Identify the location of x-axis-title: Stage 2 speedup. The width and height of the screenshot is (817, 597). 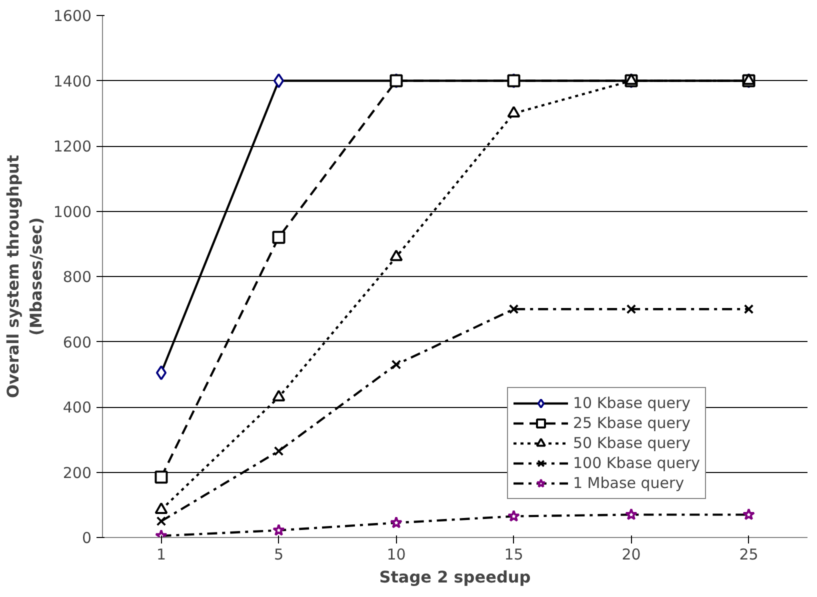
(455, 577).